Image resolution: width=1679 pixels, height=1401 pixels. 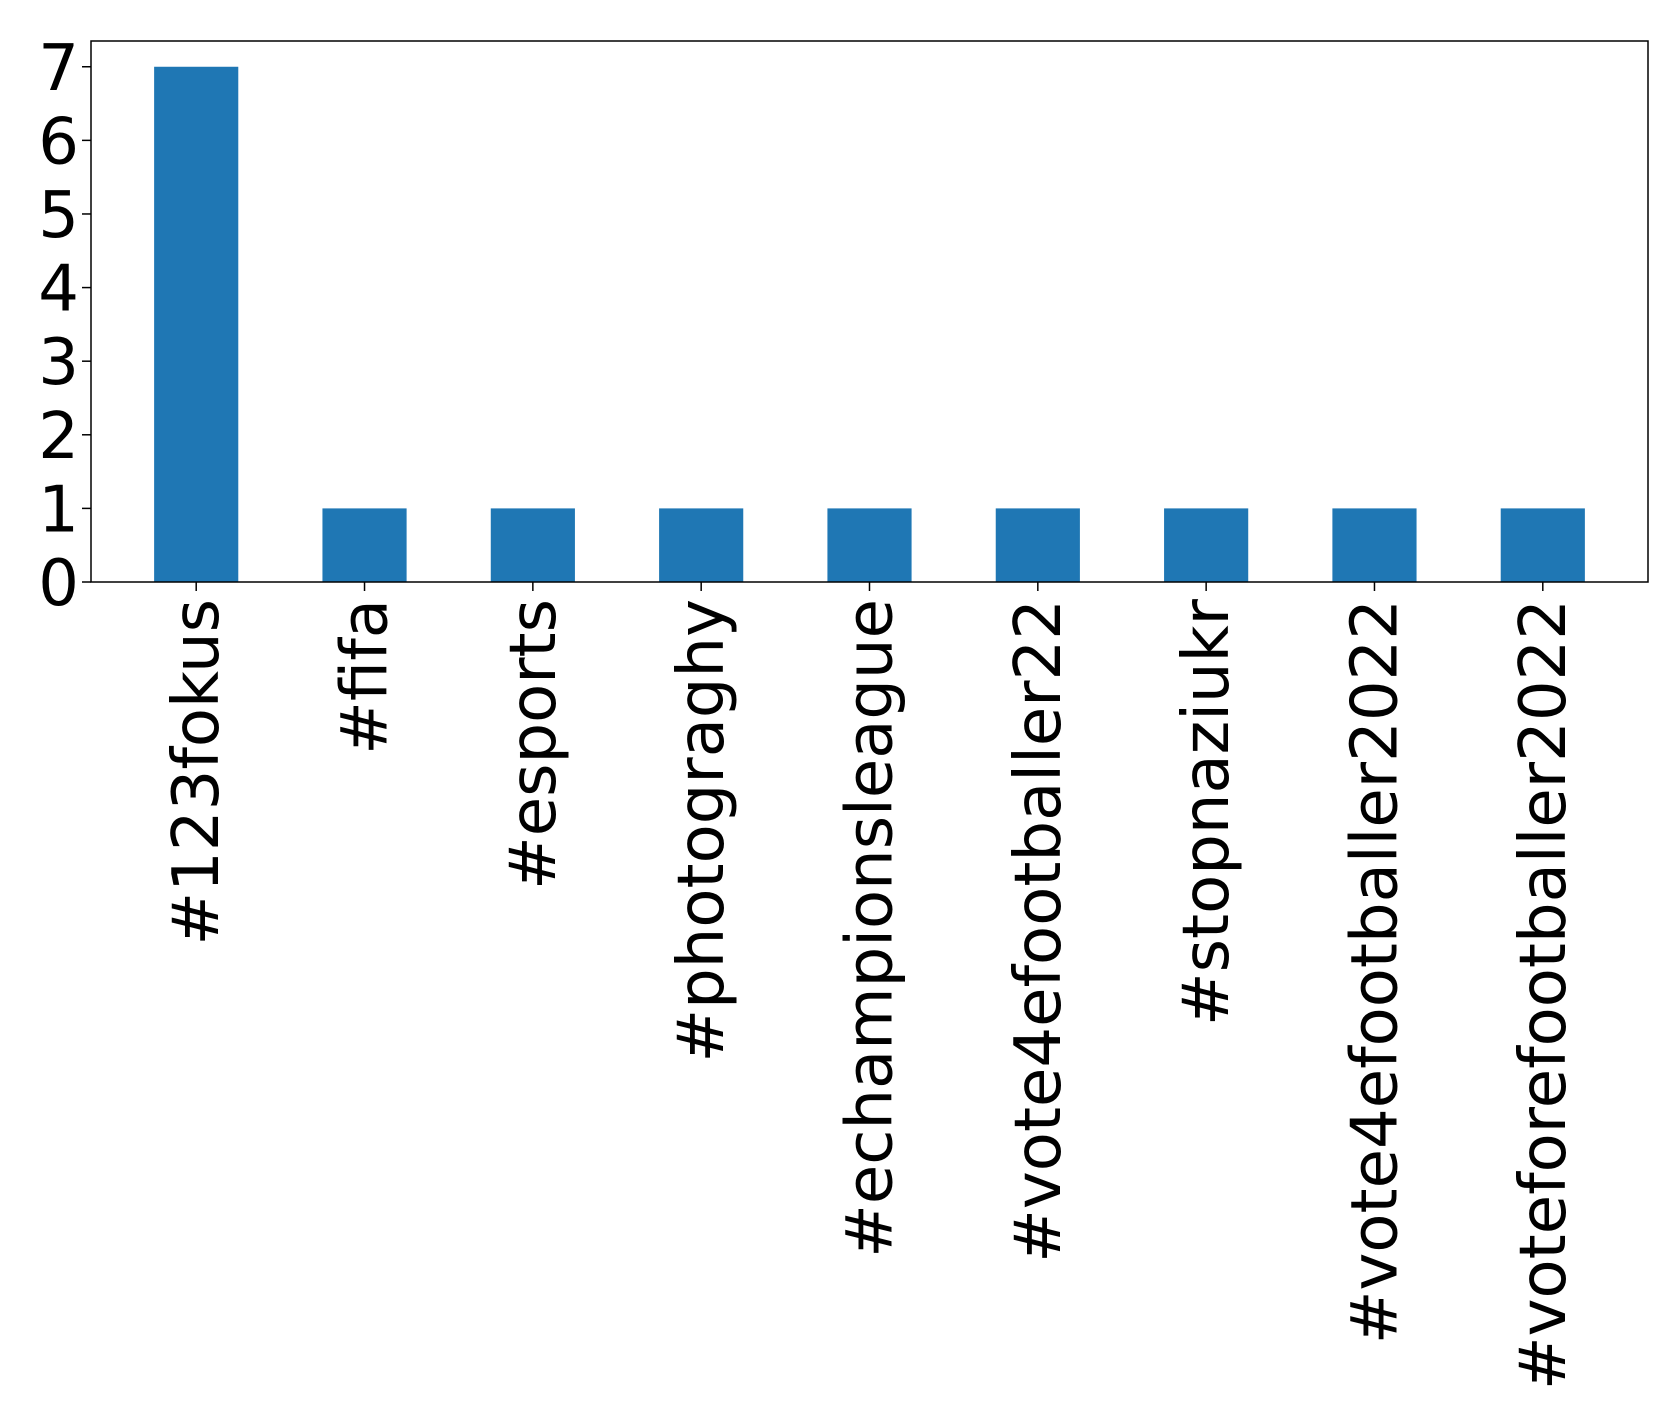 What do you see at coordinates (534, 744) in the screenshot?
I see `x-tick-label: #esports` at bounding box center [534, 744].